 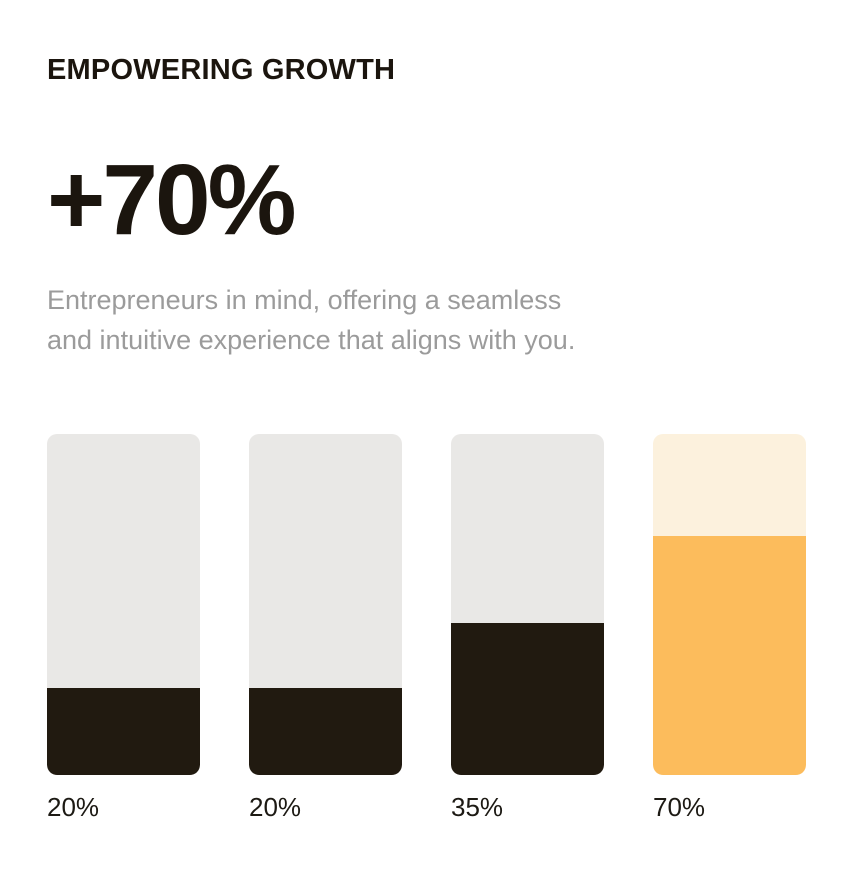 I want to click on bar-column-2: 20%, so click(x=325, y=628).